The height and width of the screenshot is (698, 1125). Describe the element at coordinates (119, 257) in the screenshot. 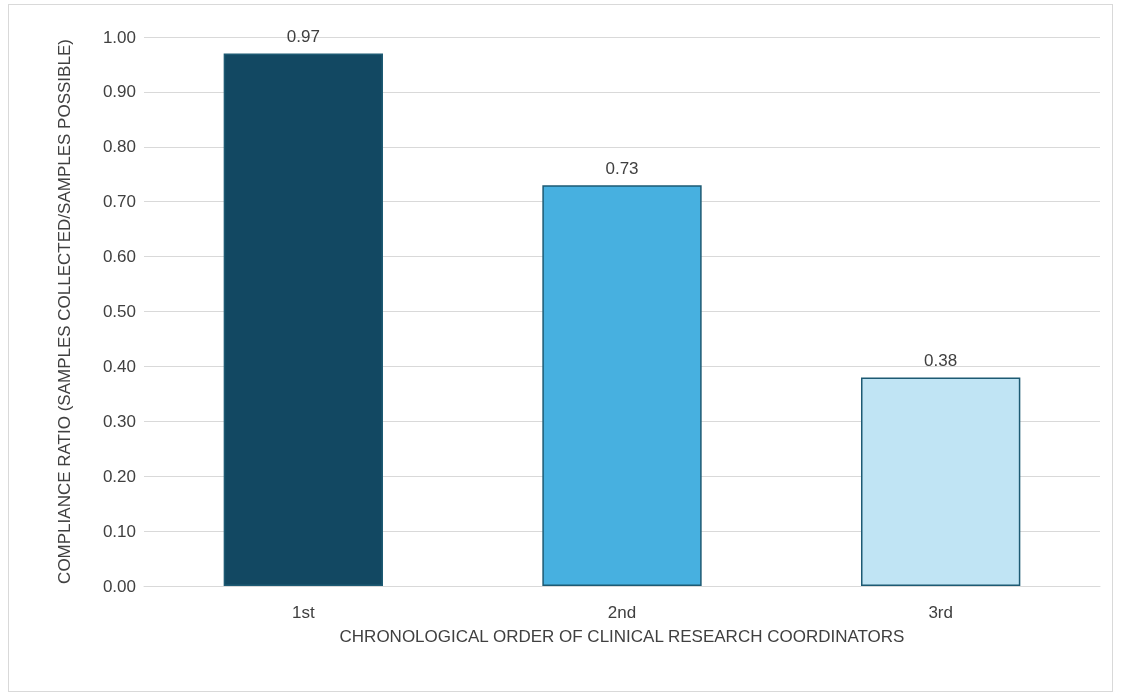

I see `y-tick-label: 0.60` at that location.